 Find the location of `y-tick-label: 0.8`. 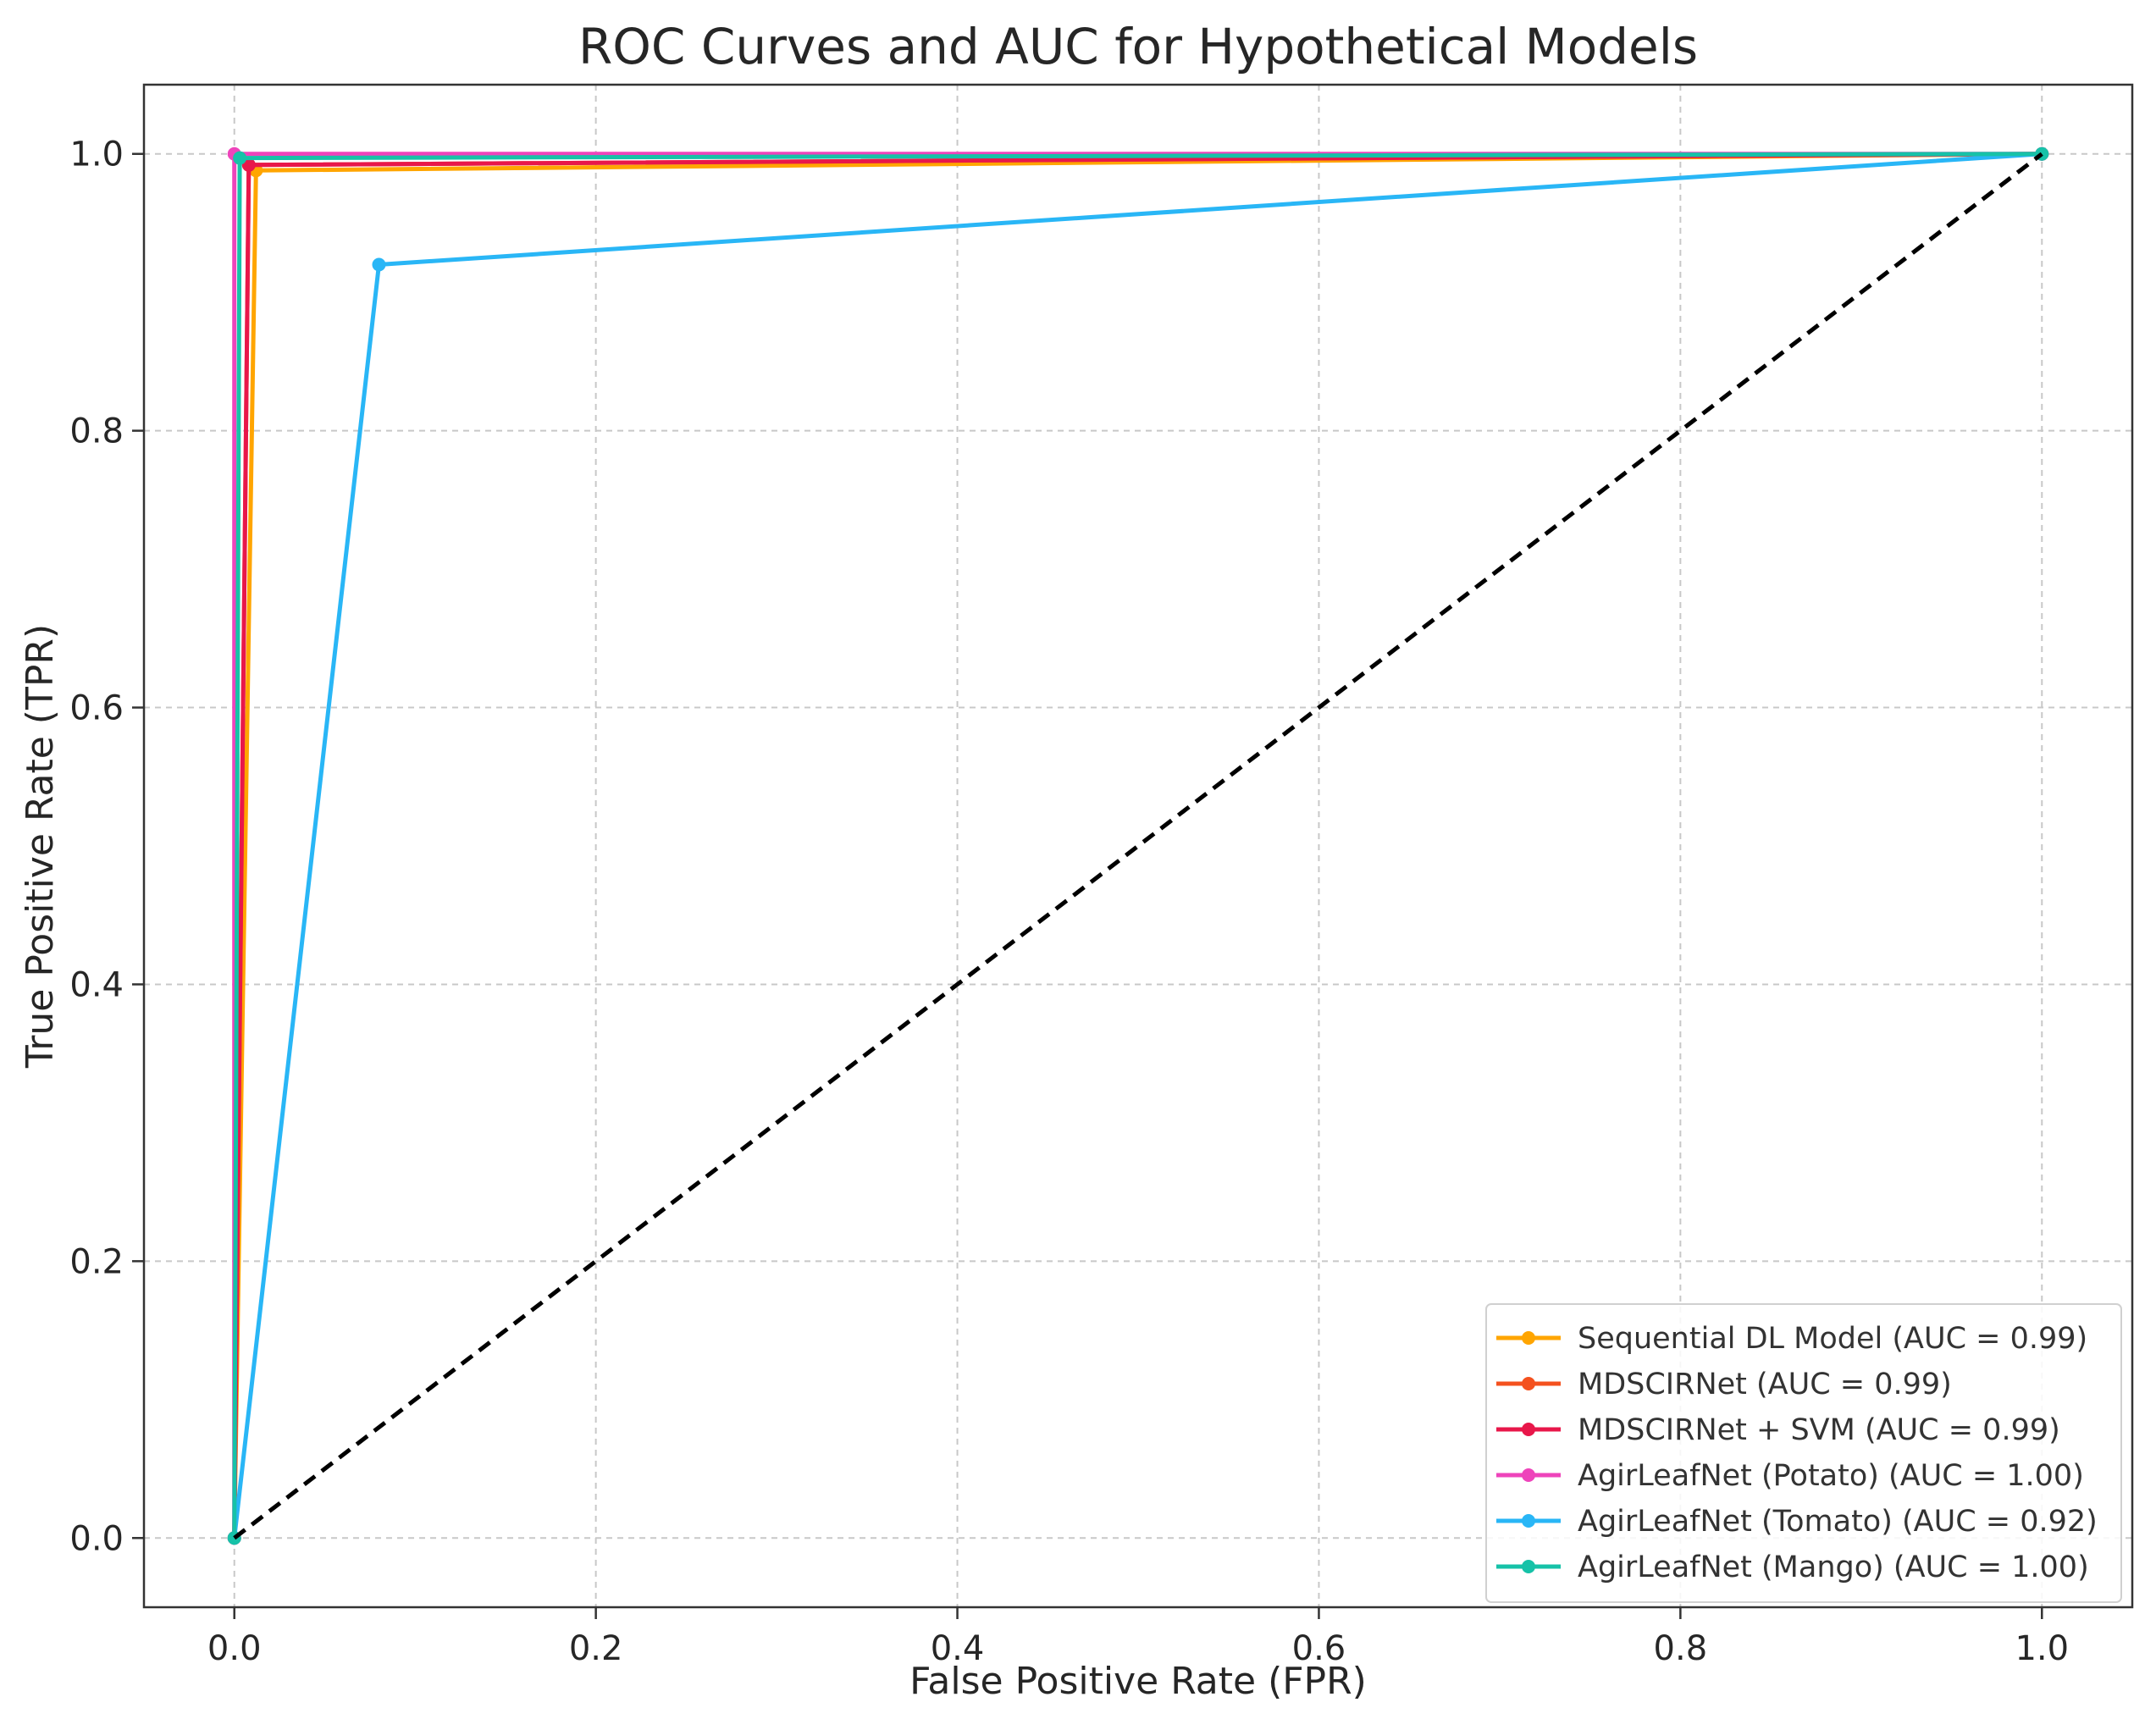

y-tick-label: 0.8 is located at coordinates (96, 431).